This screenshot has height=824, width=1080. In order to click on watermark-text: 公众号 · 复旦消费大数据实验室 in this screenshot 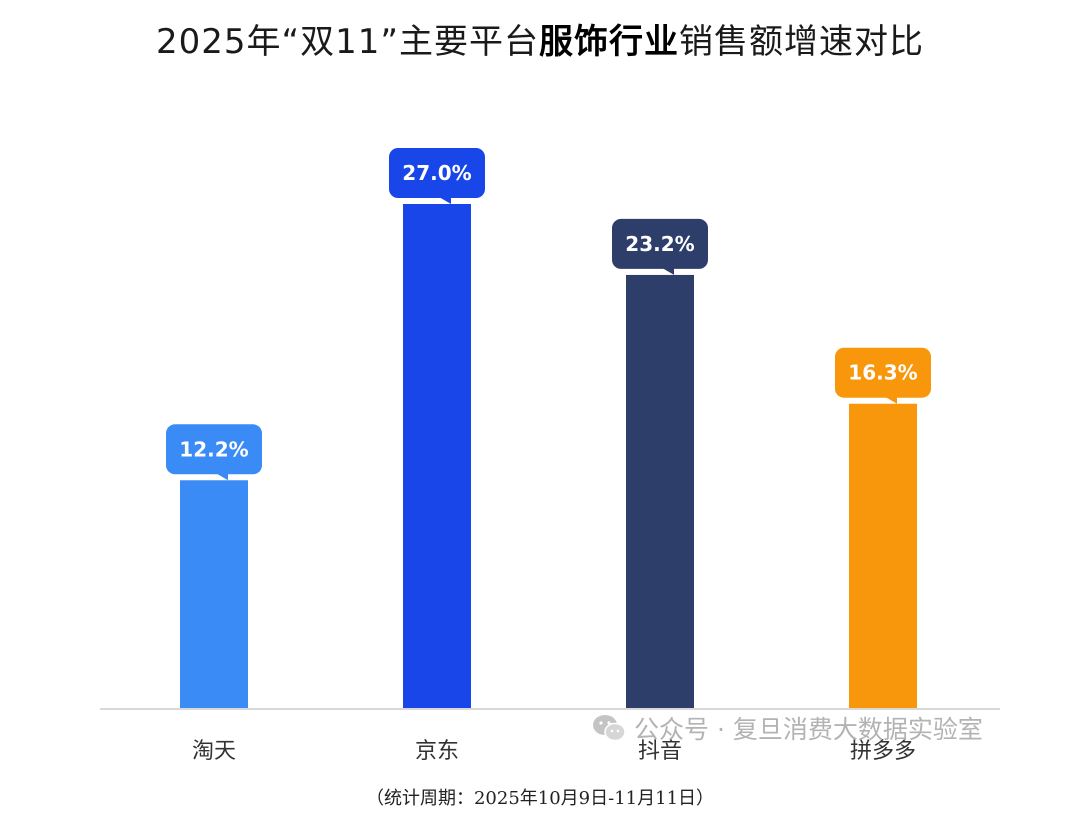, I will do `click(808, 729)`.